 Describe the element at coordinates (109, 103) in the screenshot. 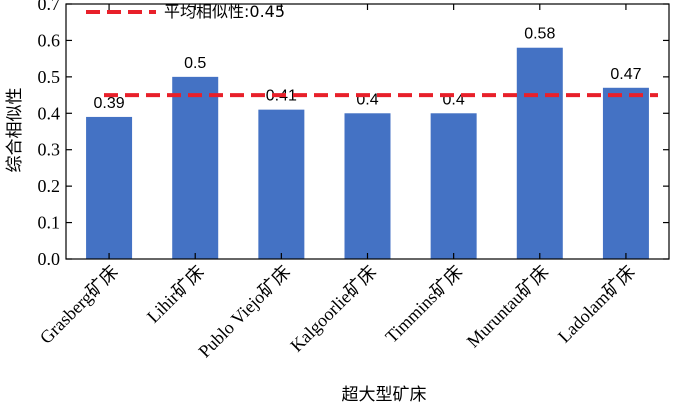

I see `data-label: 0.39` at that location.